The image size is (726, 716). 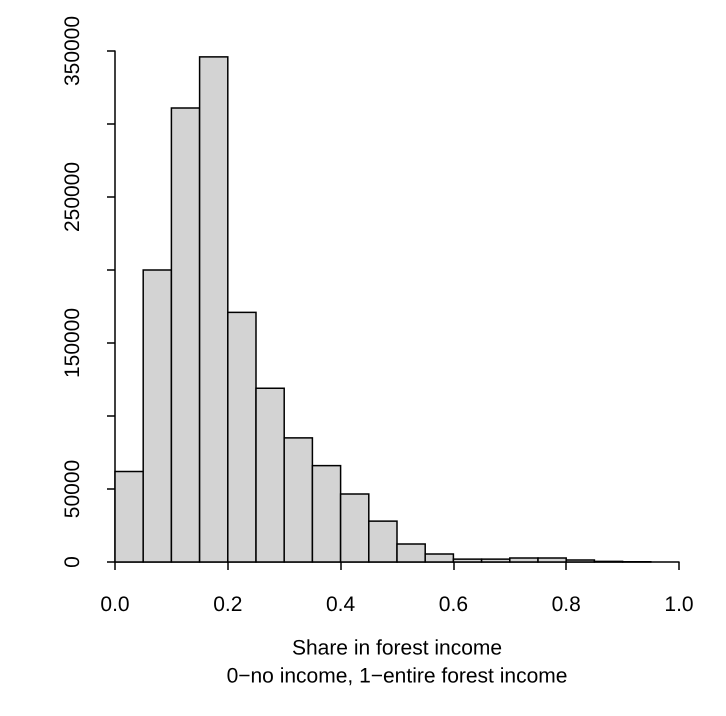 What do you see at coordinates (115, 604) in the screenshot?
I see `x-tick-label: 0.0` at bounding box center [115, 604].